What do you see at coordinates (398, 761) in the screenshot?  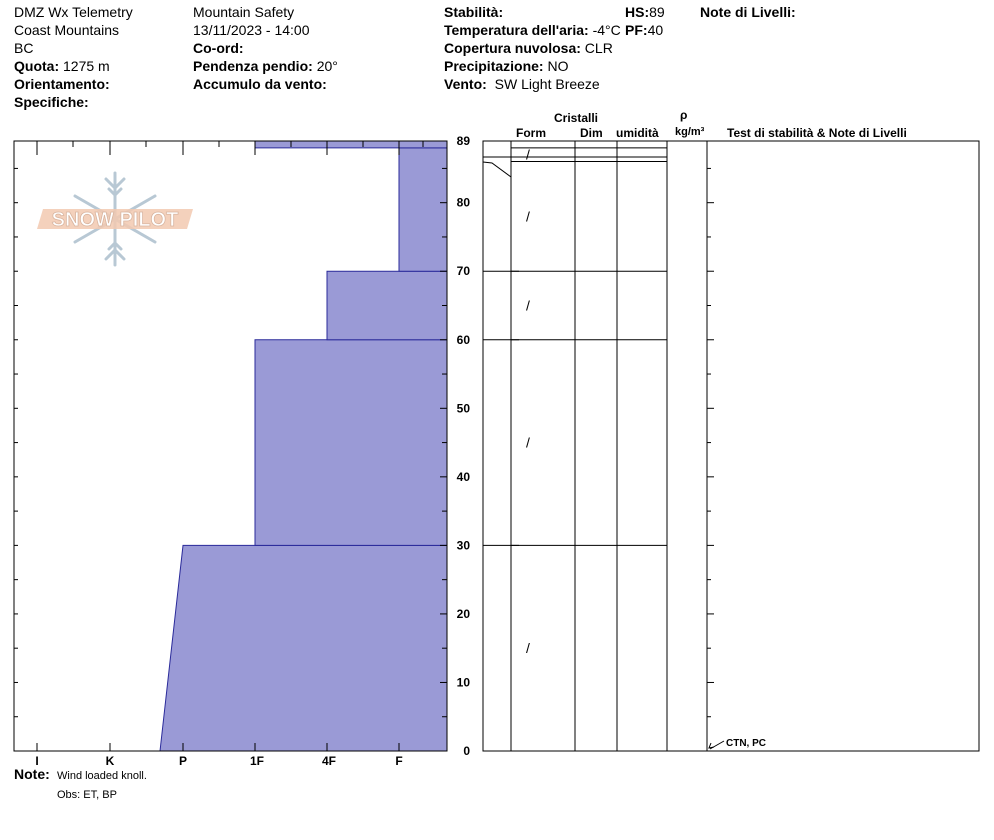 I see `hardness-label-F: F` at bounding box center [398, 761].